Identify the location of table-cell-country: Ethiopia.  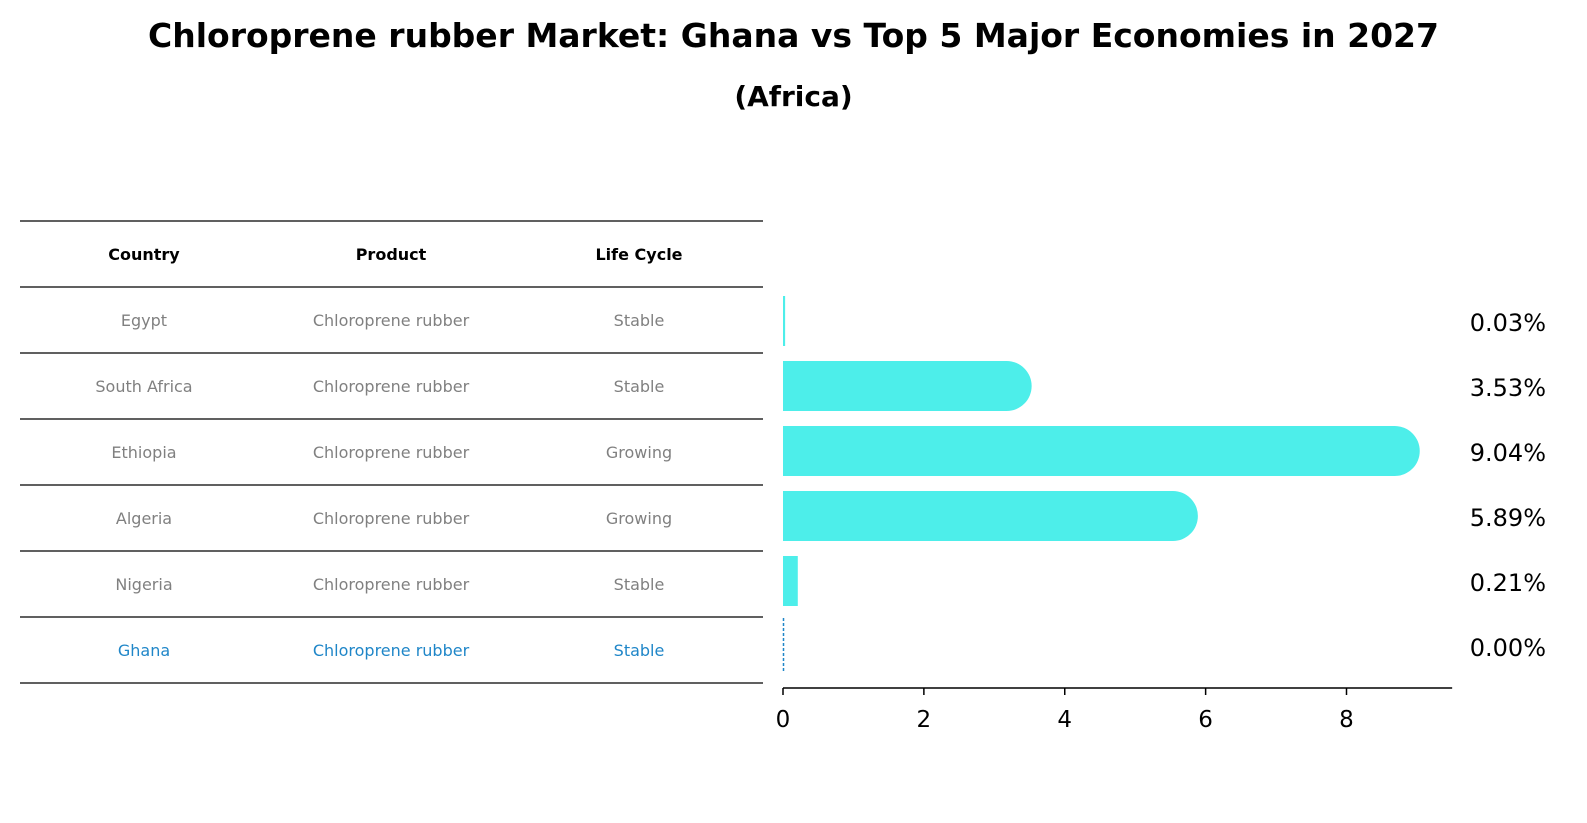
(143, 452).